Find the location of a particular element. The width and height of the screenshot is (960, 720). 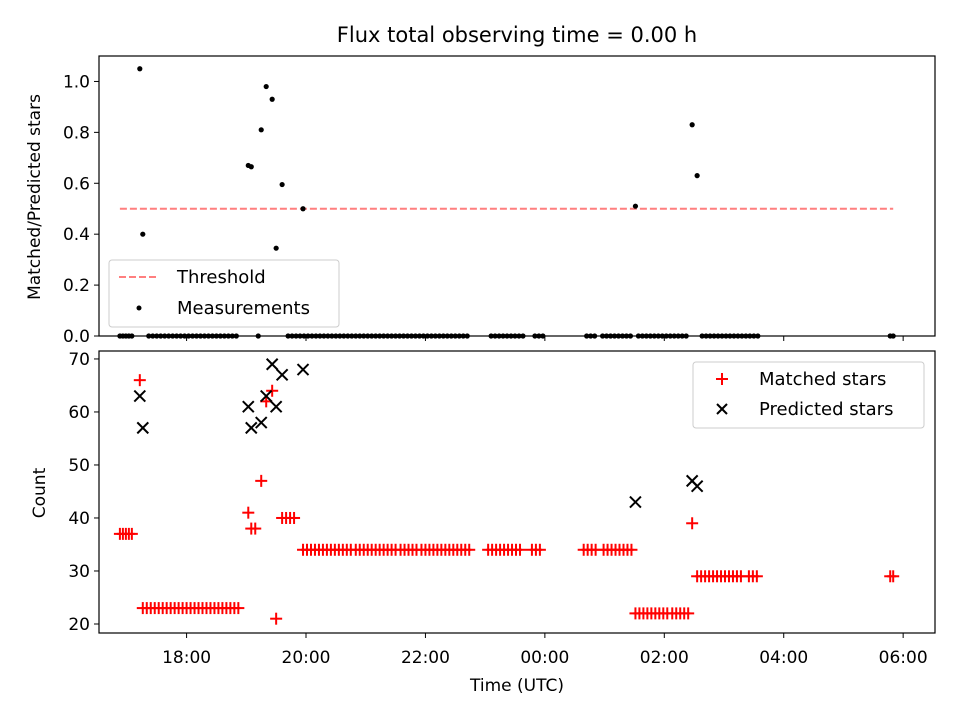

matched-legend-swatch is located at coordinates (722, 379).